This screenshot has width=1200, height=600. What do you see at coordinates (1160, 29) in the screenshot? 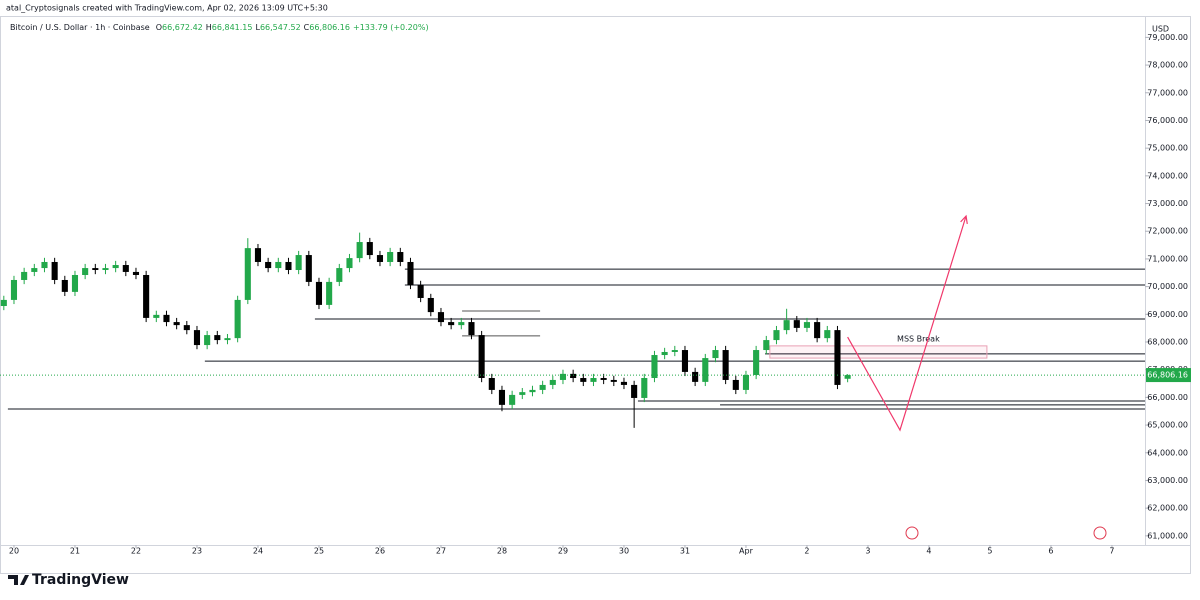
I see `currency: USD` at bounding box center [1160, 29].